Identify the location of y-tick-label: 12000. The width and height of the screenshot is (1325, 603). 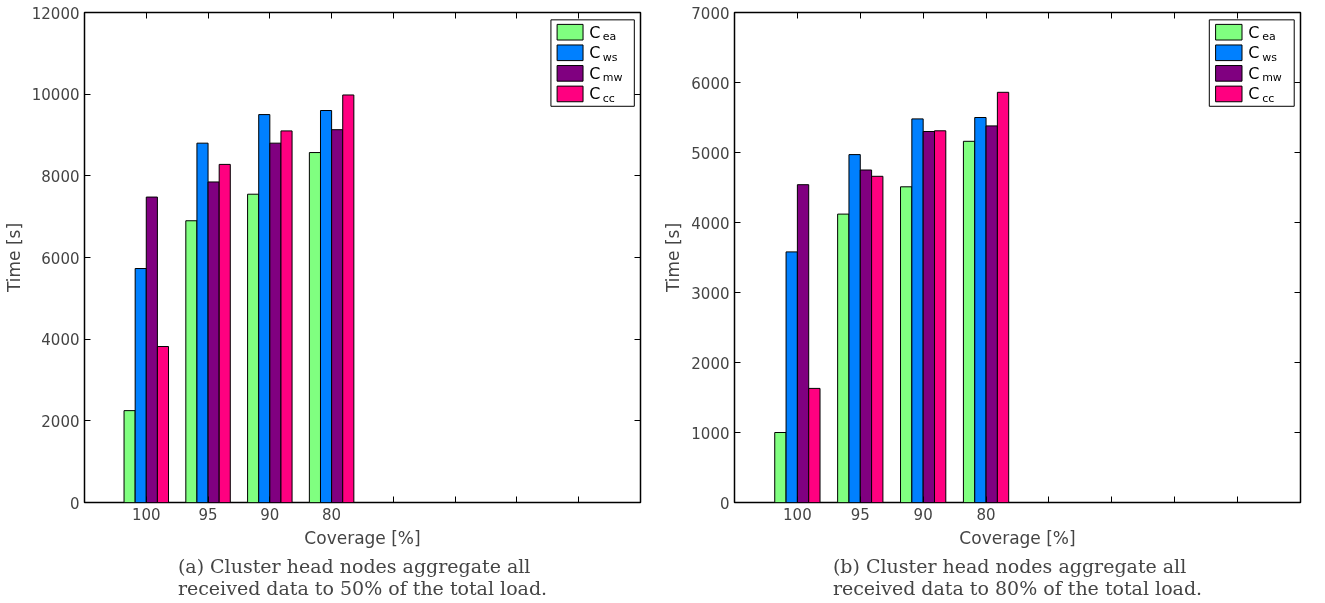
(55, 13).